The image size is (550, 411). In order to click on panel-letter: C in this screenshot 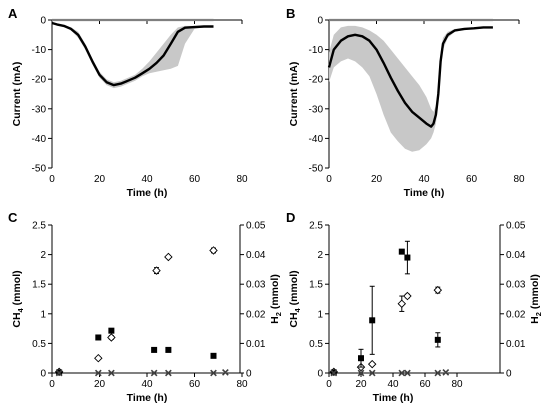, I will do `click(13, 217)`.